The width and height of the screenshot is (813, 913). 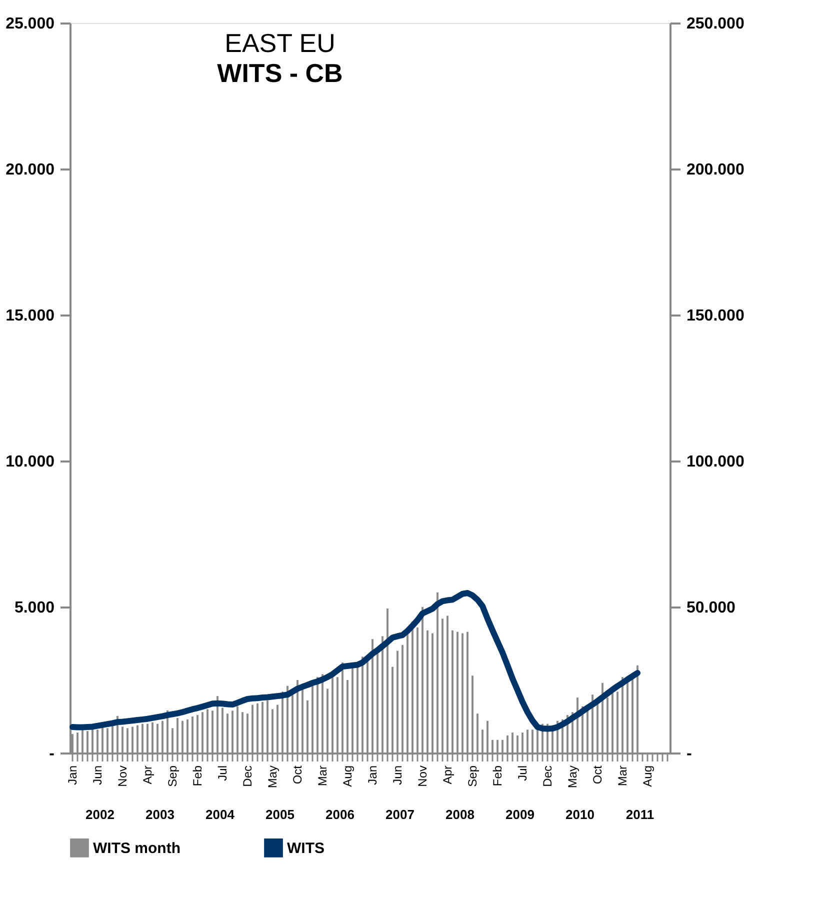 What do you see at coordinates (580, 814) in the screenshot?
I see `text: 2010` at bounding box center [580, 814].